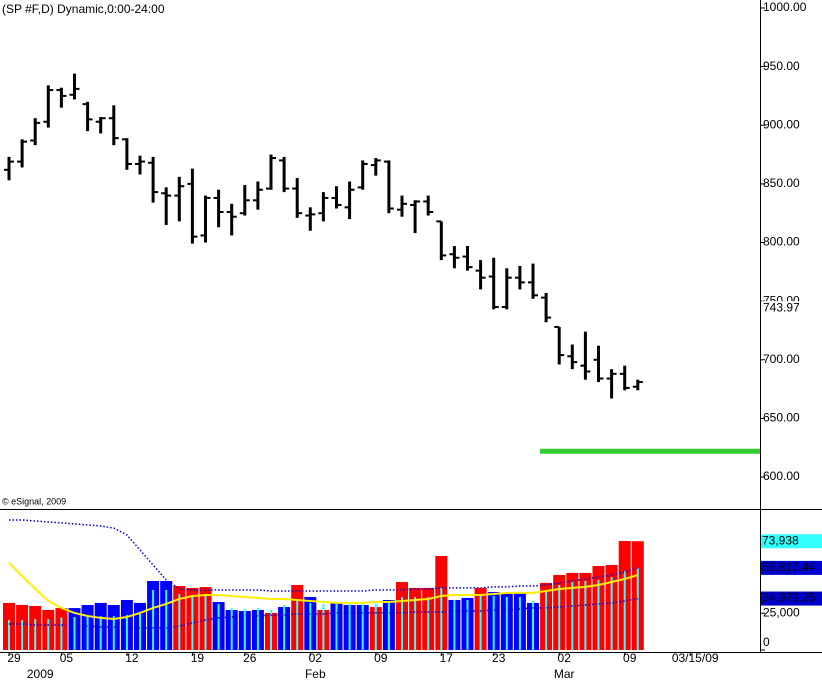 The height and width of the screenshot is (681, 822). Describe the element at coordinates (789, 598) in the screenshot. I see `value-label: 34,979.25` at that location.